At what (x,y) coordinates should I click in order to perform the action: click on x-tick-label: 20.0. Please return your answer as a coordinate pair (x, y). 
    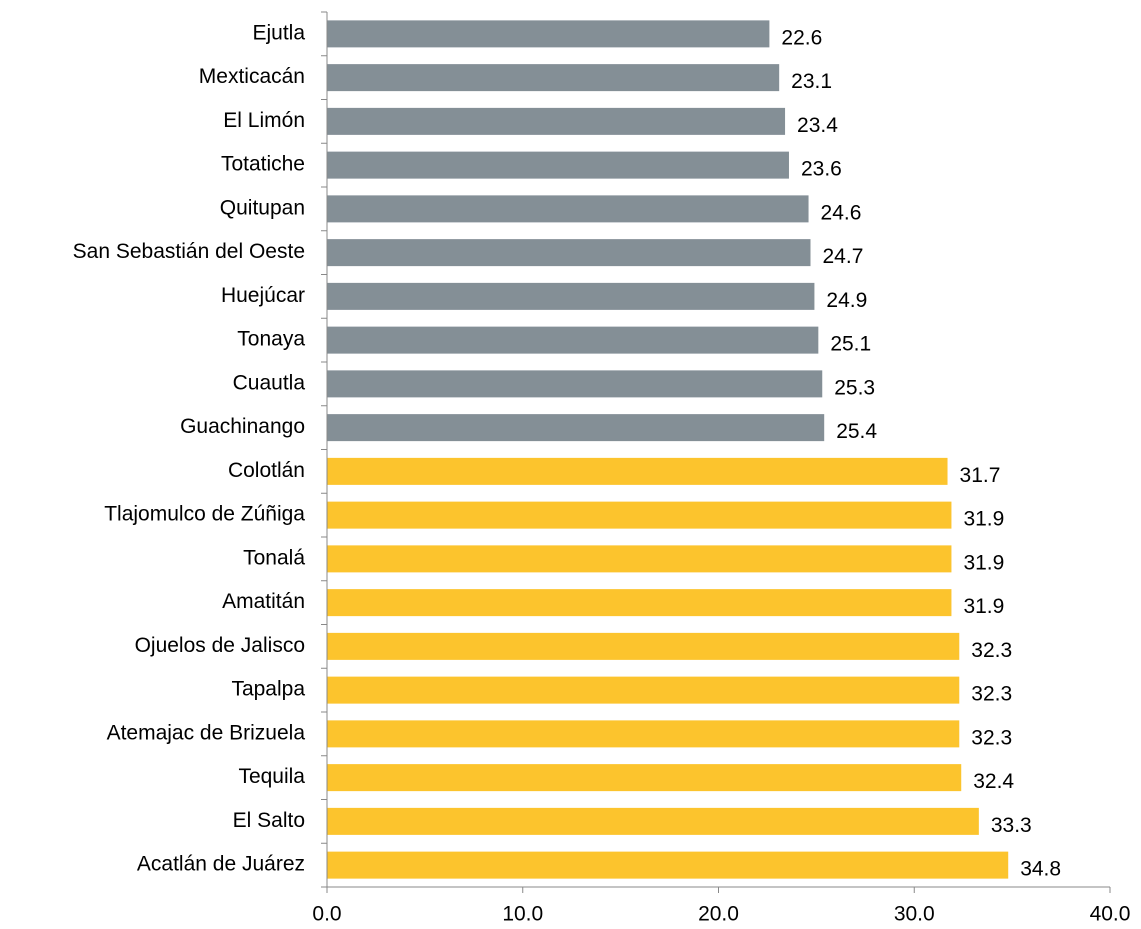
    Looking at the image, I should click on (718, 914).